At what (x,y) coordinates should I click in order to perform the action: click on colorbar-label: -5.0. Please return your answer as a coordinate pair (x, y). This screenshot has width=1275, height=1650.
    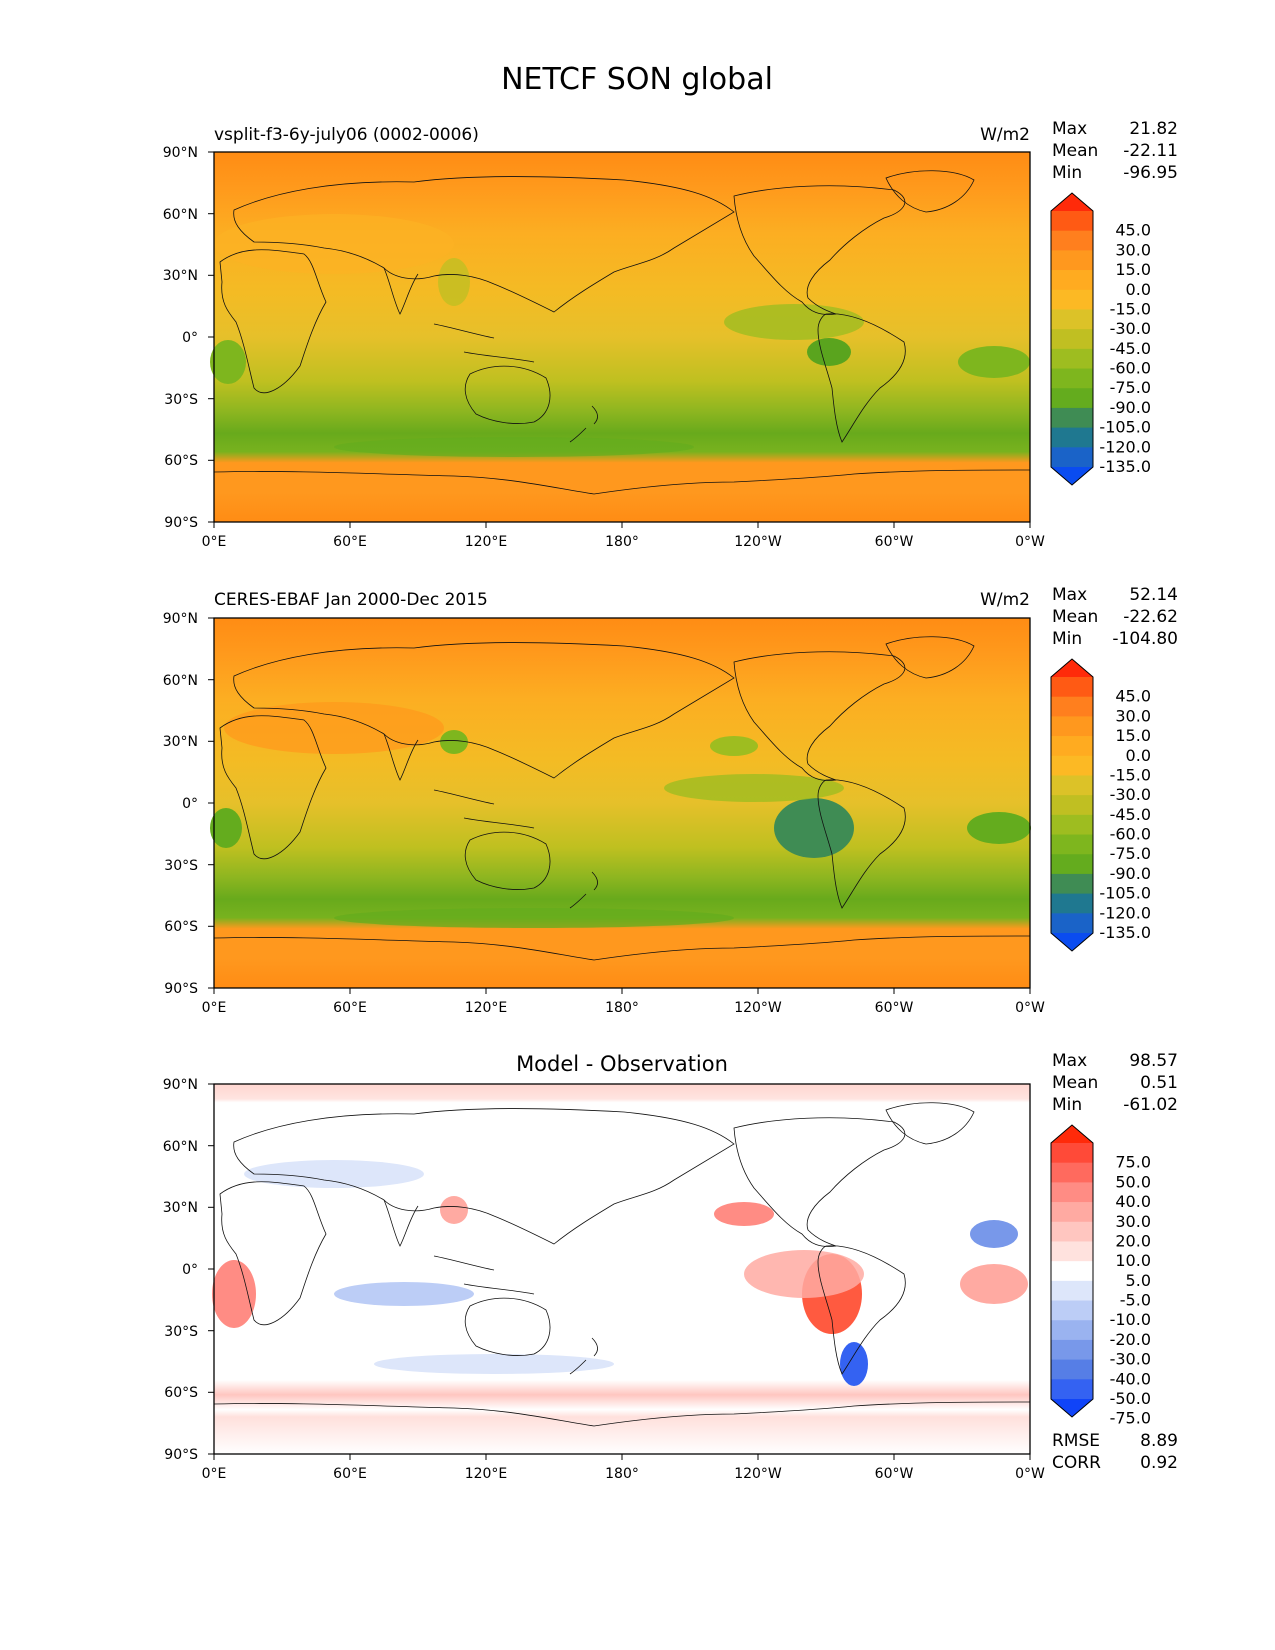
    Looking at the image, I should click on (1135, 1300).